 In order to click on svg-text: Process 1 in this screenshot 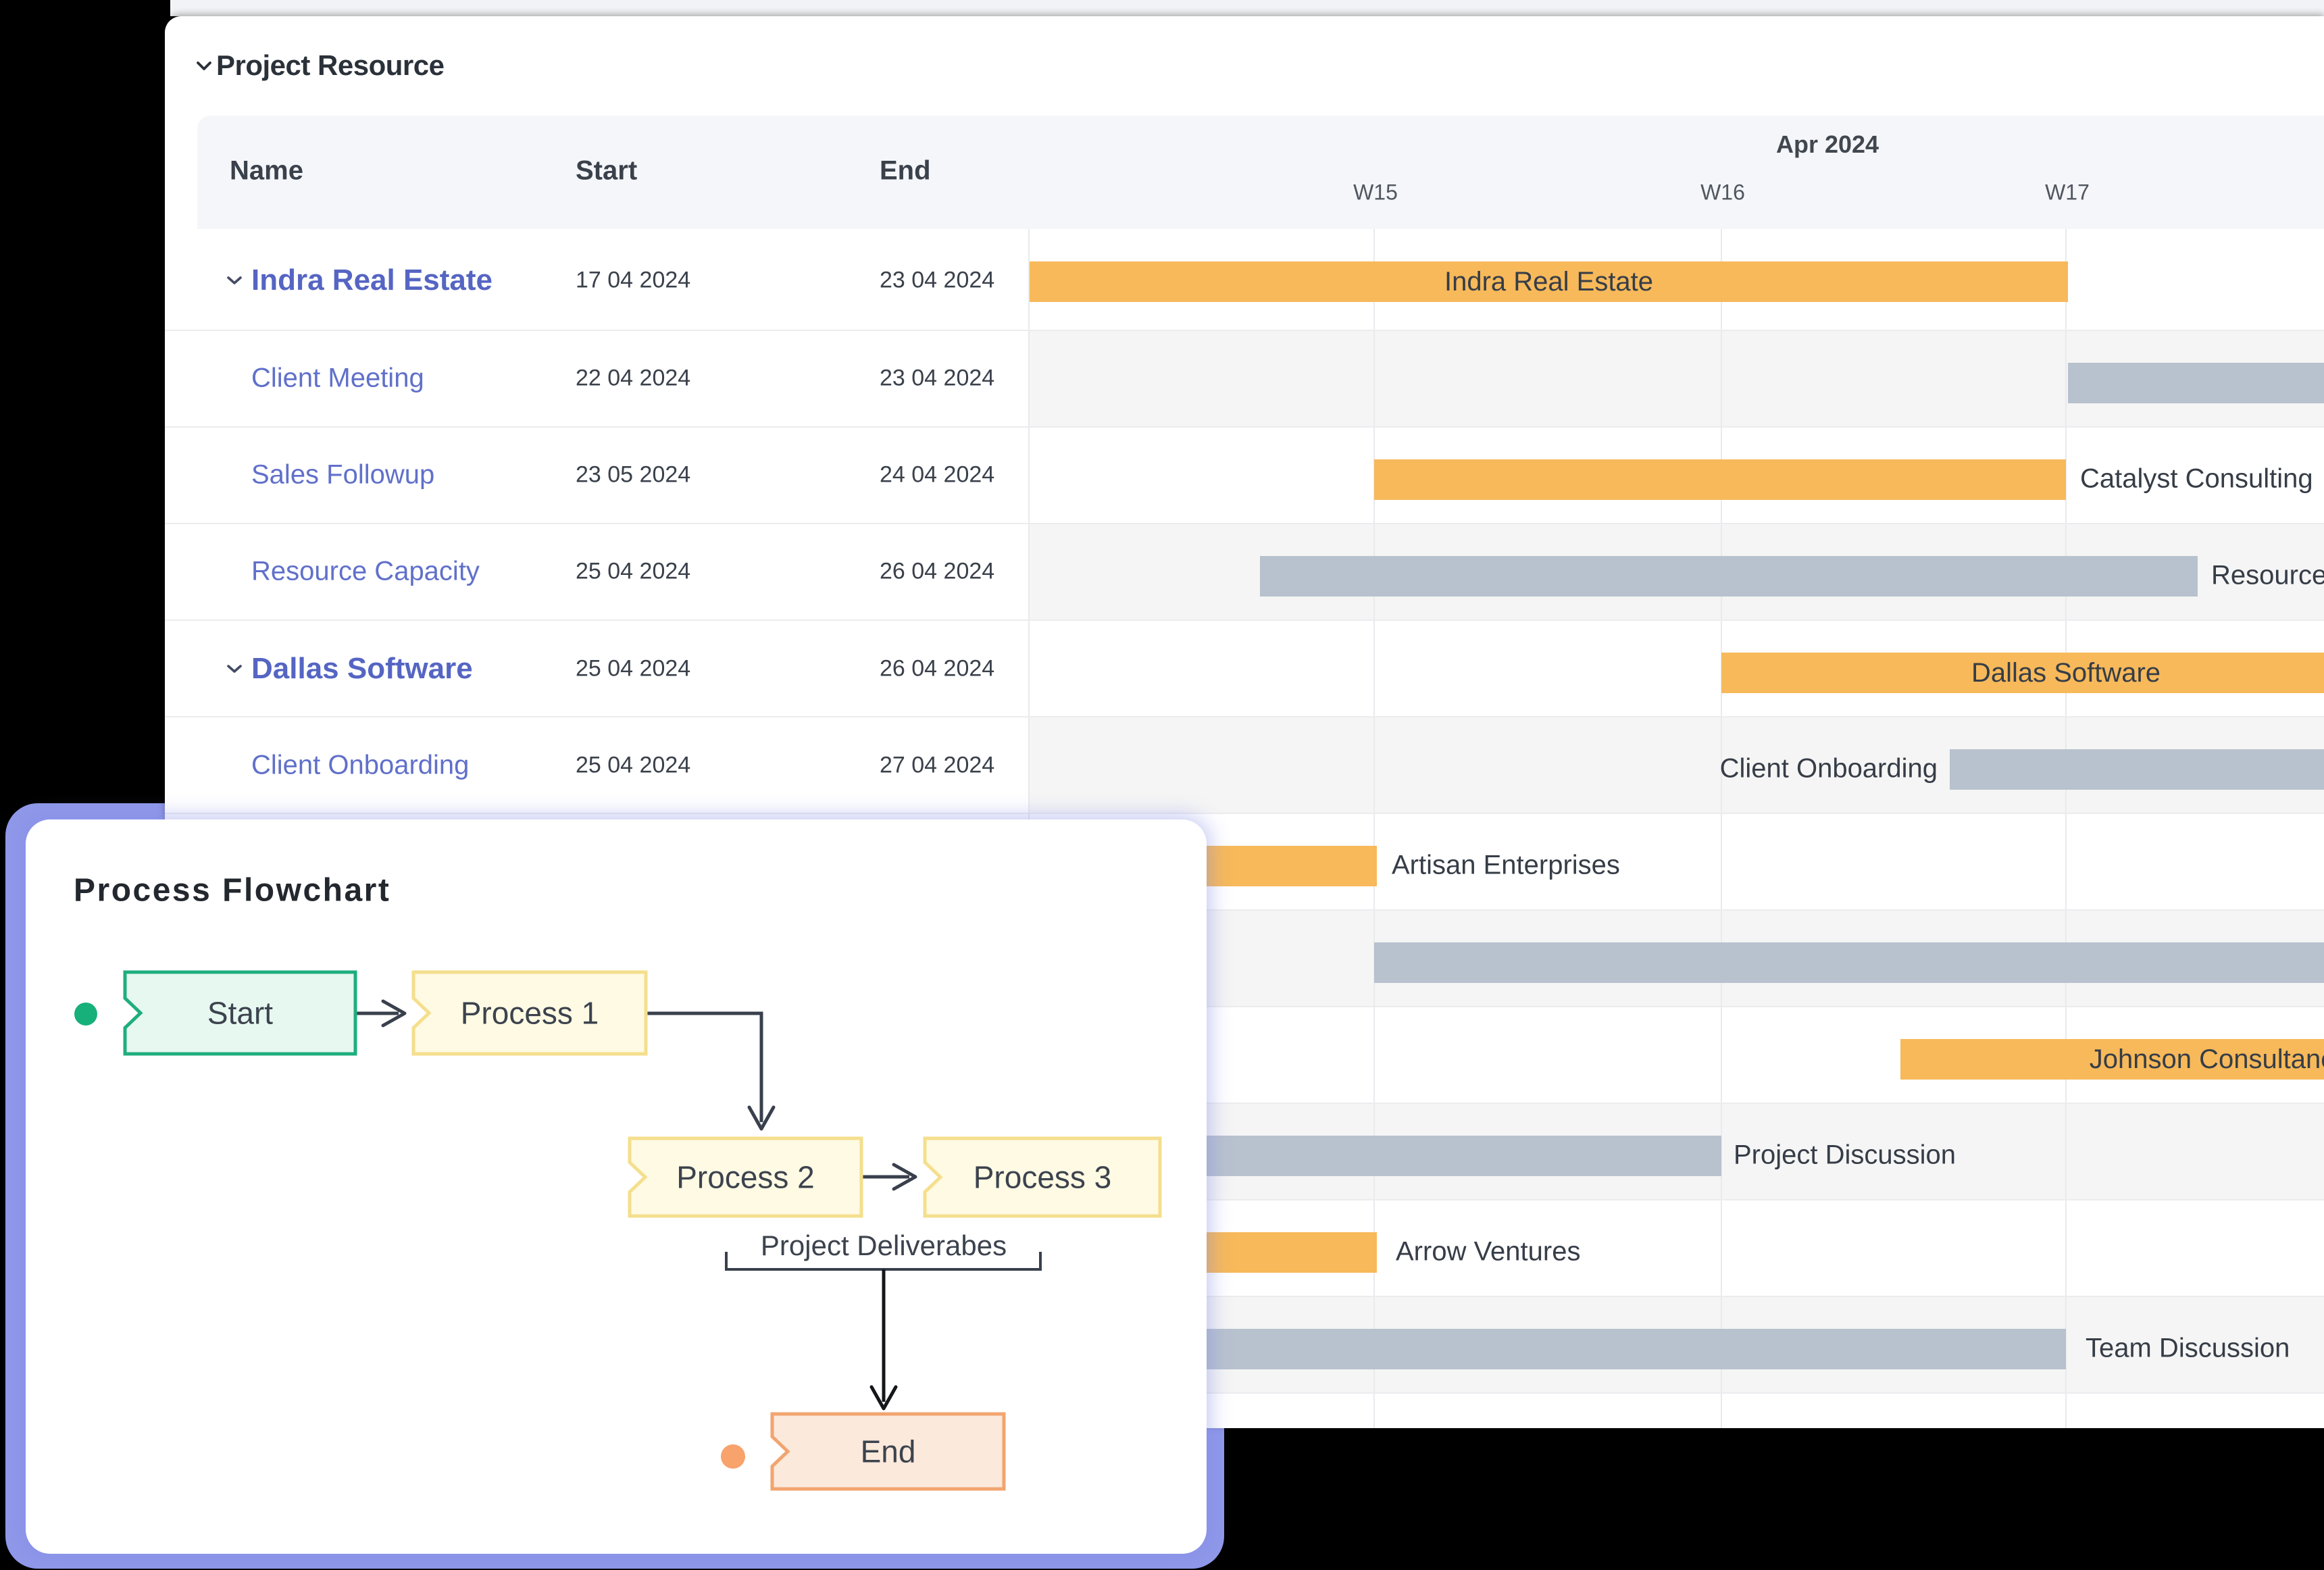, I will do `click(530, 1013)`.